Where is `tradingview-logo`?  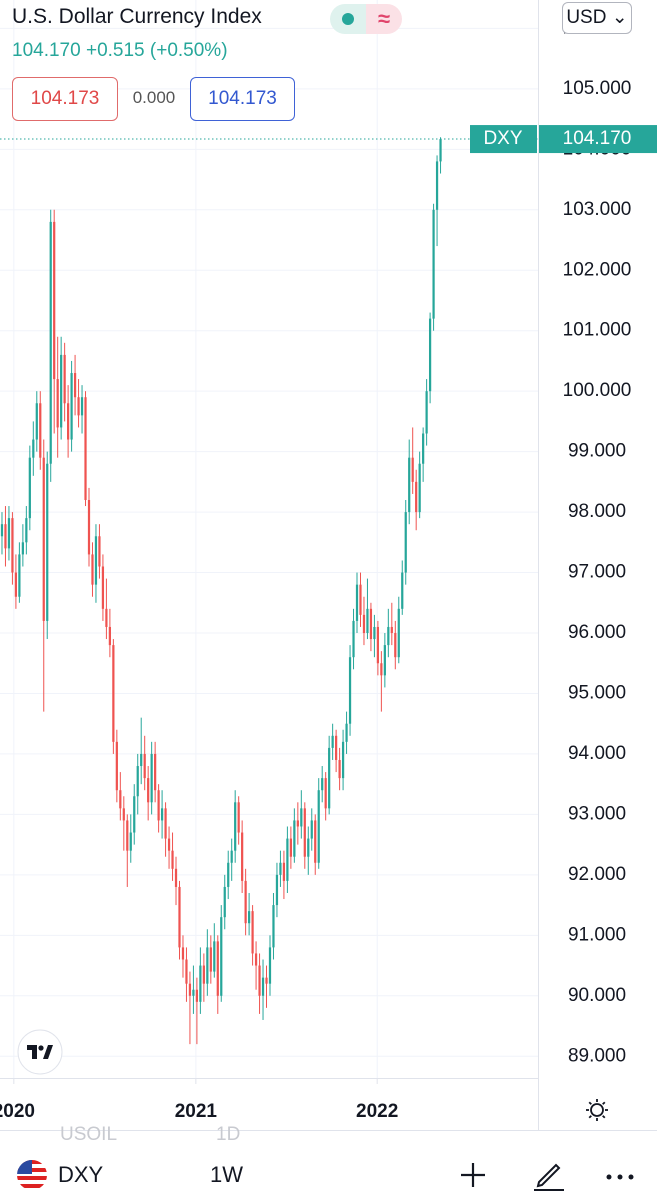
tradingview-logo is located at coordinates (40, 1052).